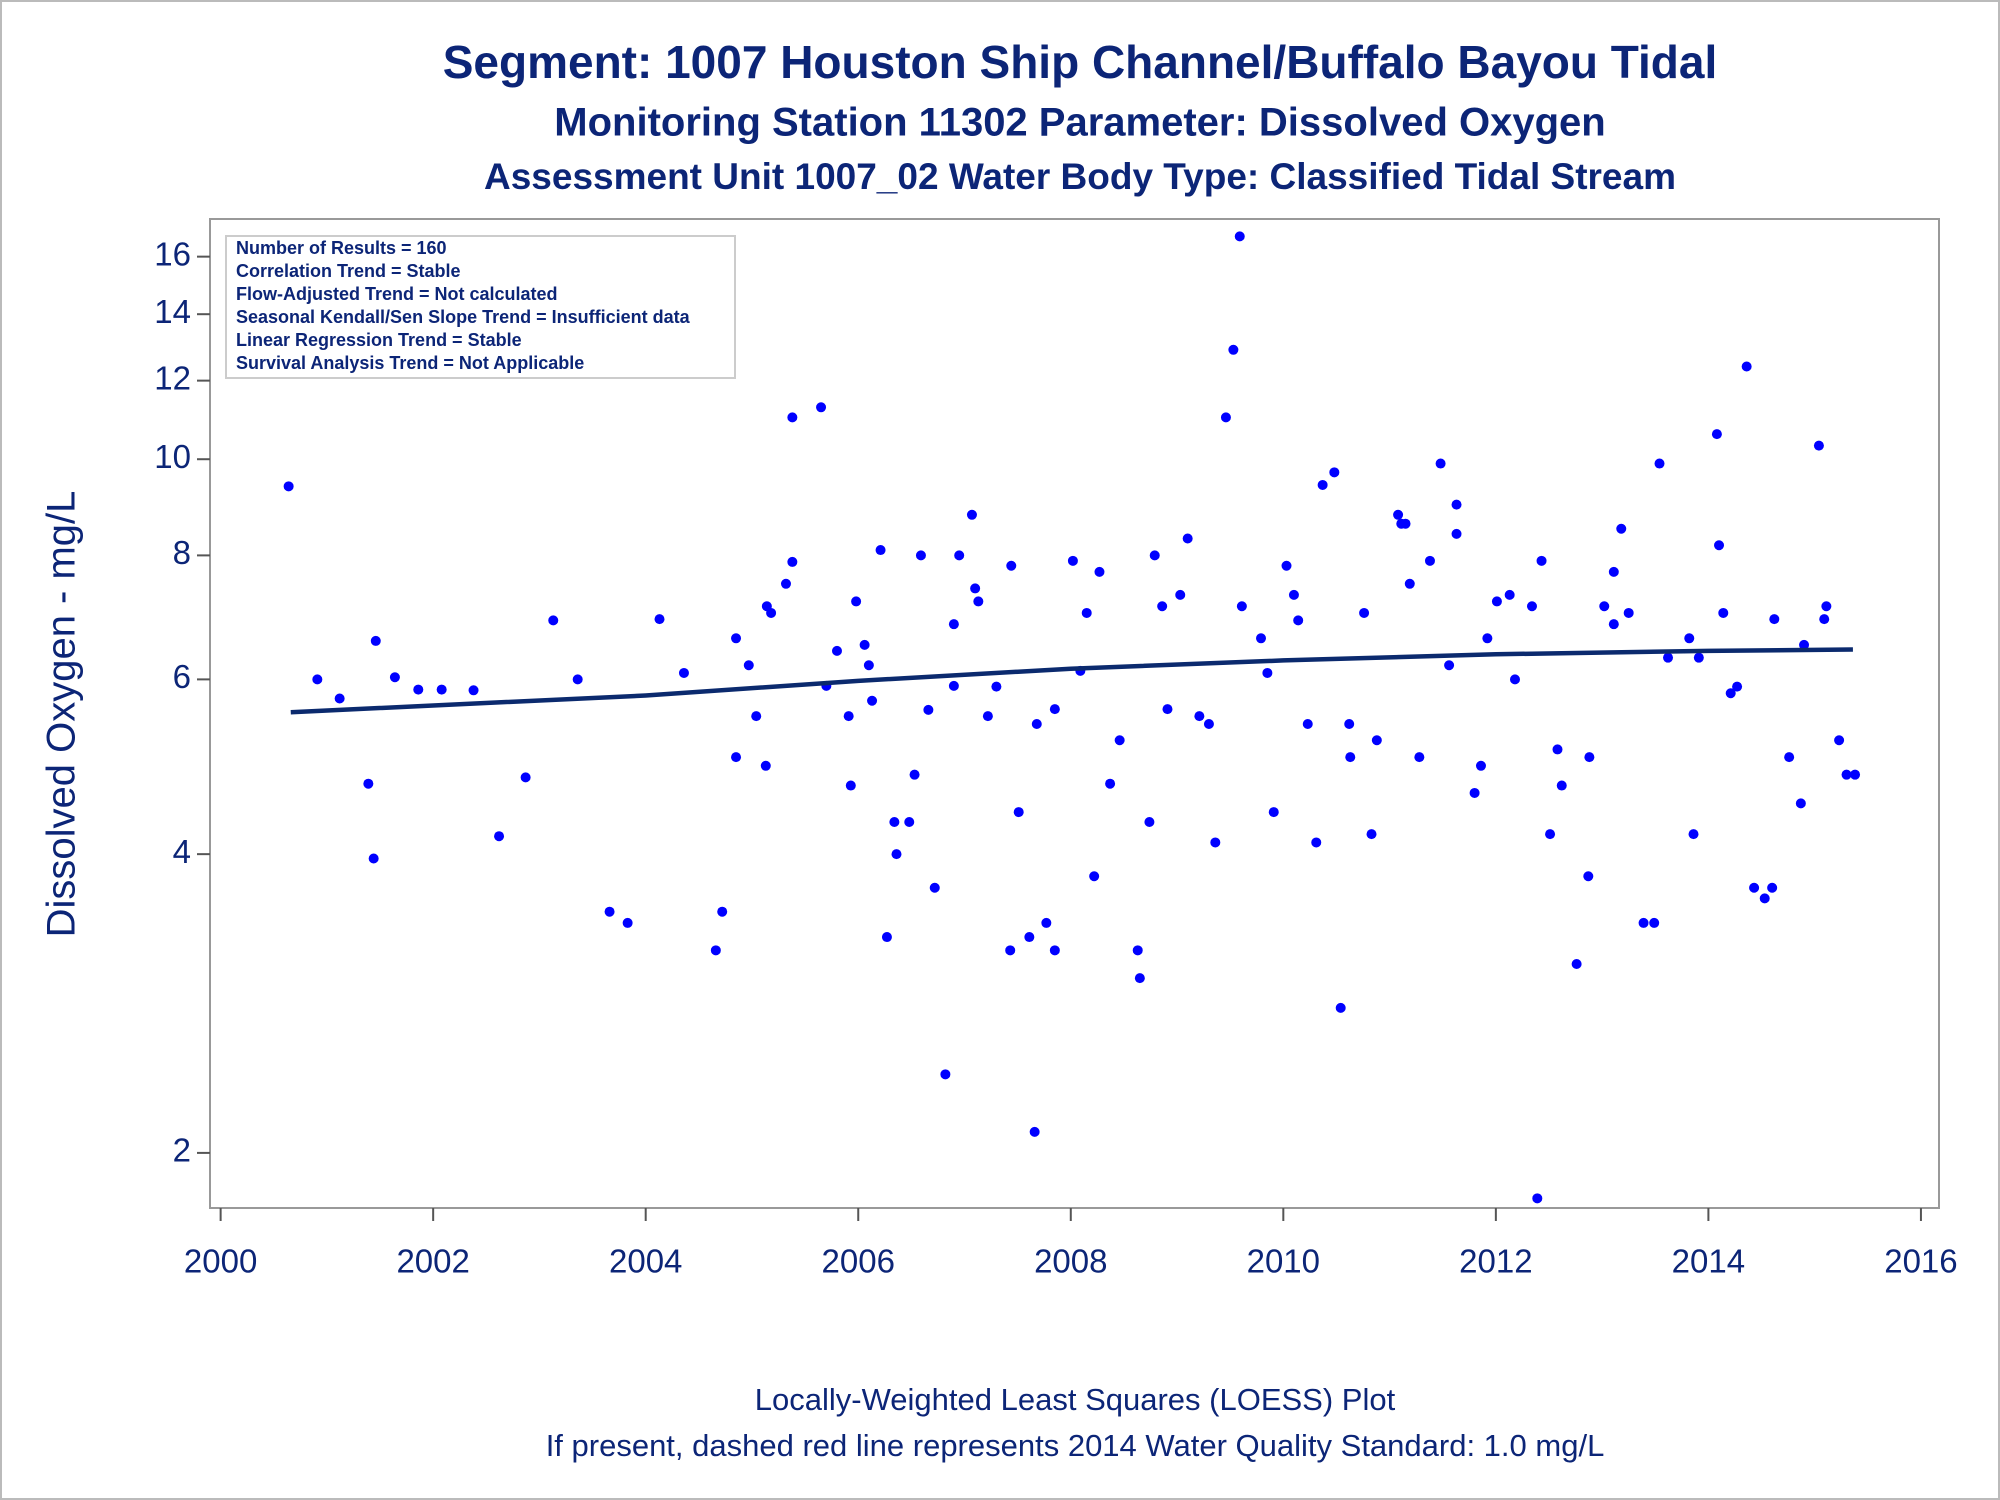 This screenshot has height=1500, width=2000. What do you see at coordinates (397, 294) in the screenshot?
I see `info-line: Flow-Adjusted Trend = Not calculated` at bounding box center [397, 294].